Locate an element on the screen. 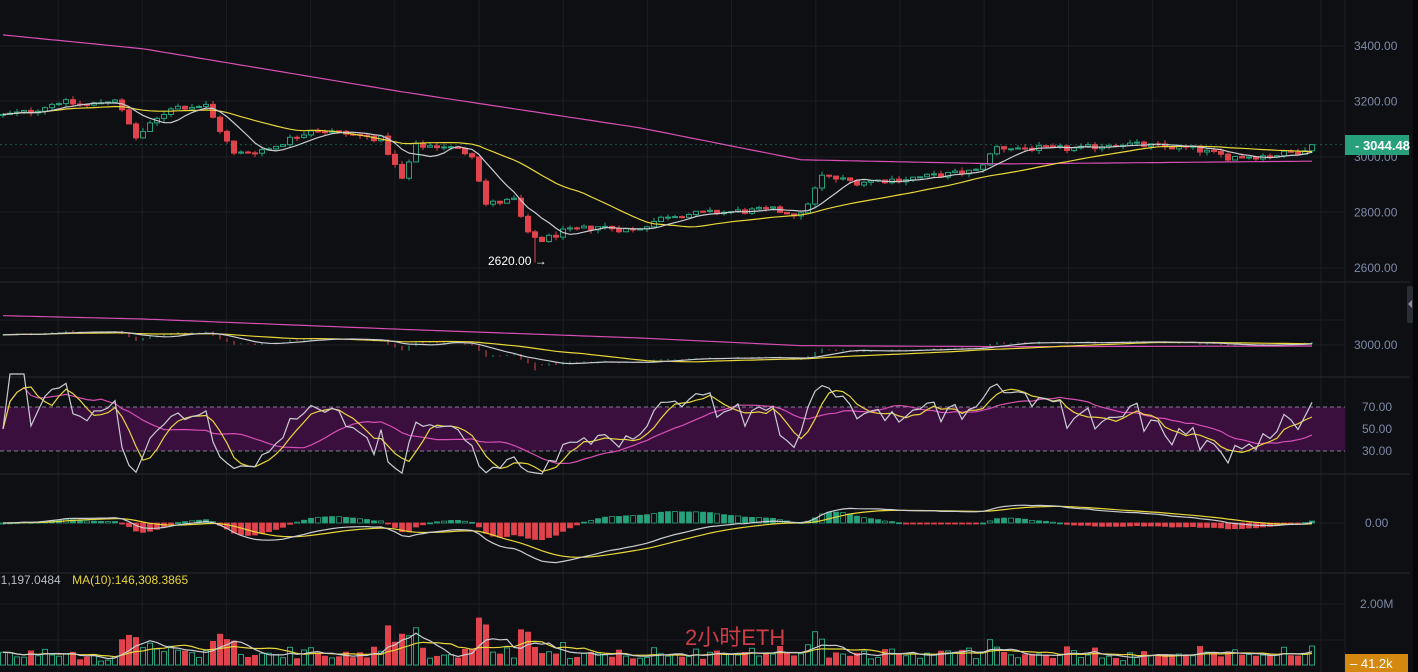 Image resolution: width=1418 pixels, height=672 pixels. last-volume-value: – 41.2k is located at coordinates (1371, 663).